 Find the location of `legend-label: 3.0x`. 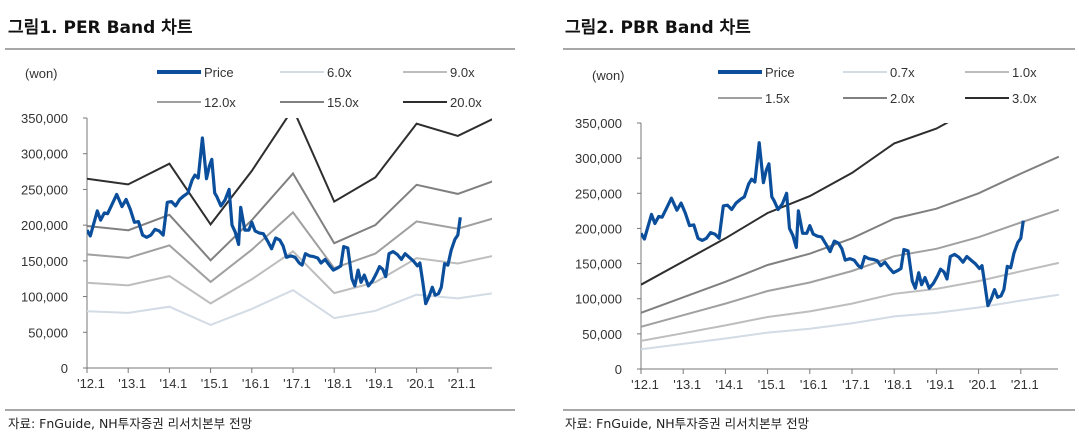

legend-label: 3.0x is located at coordinates (1024, 98).